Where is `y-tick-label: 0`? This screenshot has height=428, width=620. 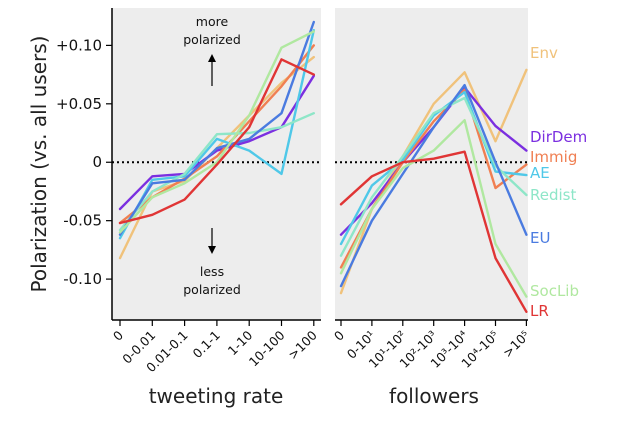
y-tick-label: 0 is located at coordinates (97, 162).